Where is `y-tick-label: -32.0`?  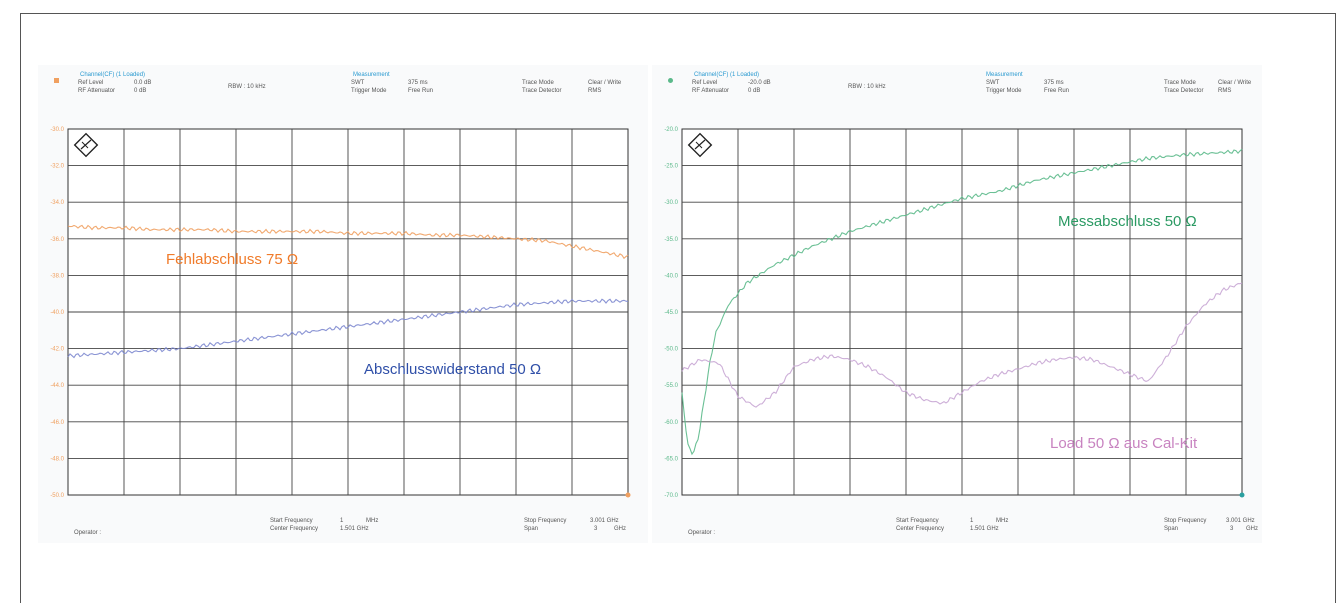
y-tick-label: -32.0 is located at coordinates (57, 167).